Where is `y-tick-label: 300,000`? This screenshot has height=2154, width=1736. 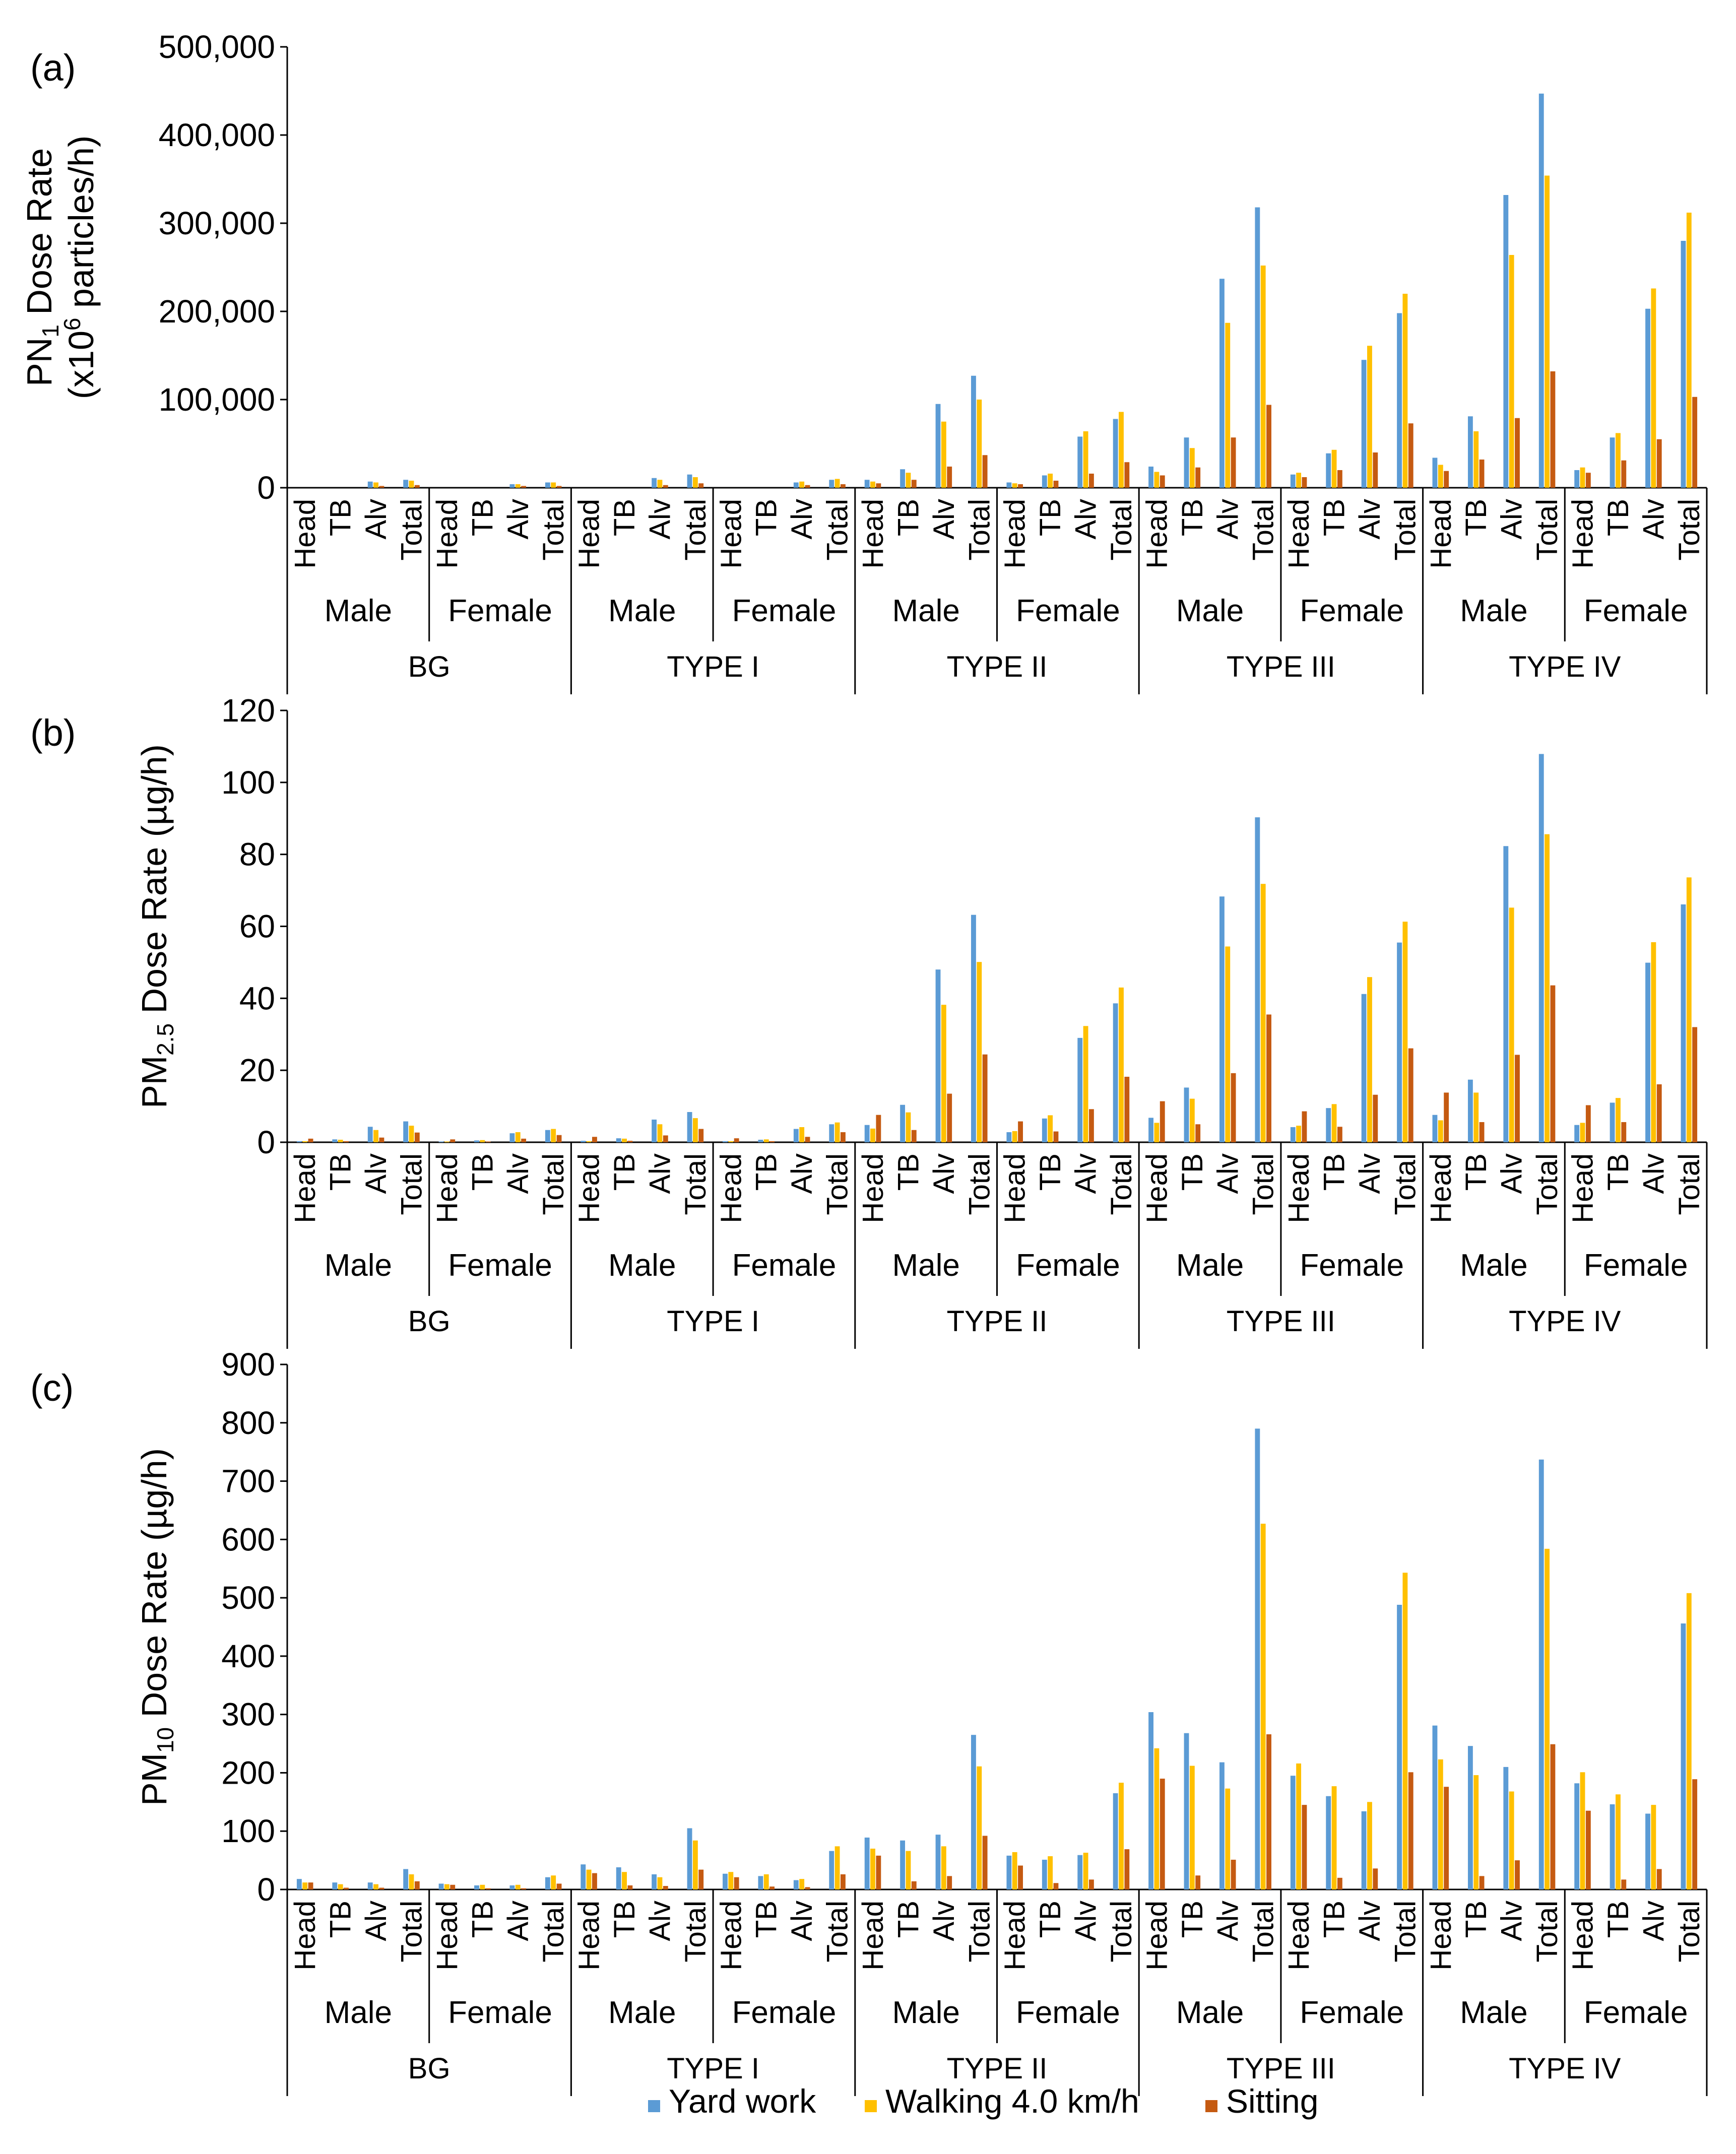 y-tick-label: 300,000 is located at coordinates (217, 223).